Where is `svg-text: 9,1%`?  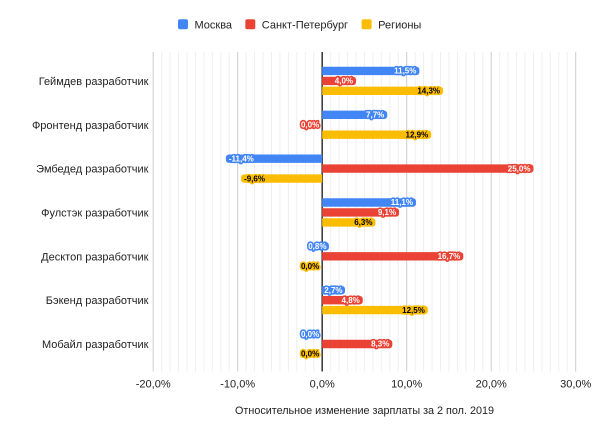
svg-text: 9,1% is located at coordinates (387, 212).